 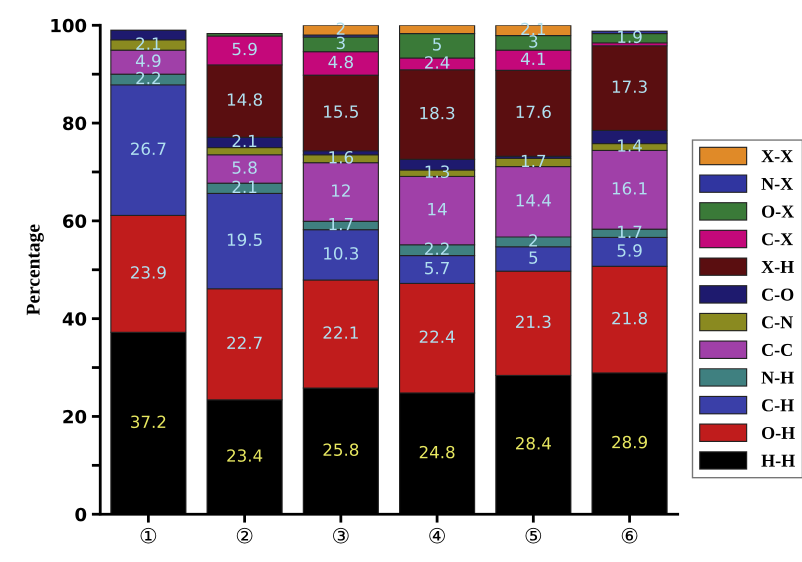 I want to click on x-tick-label: ①, so click(x=148, y=536).